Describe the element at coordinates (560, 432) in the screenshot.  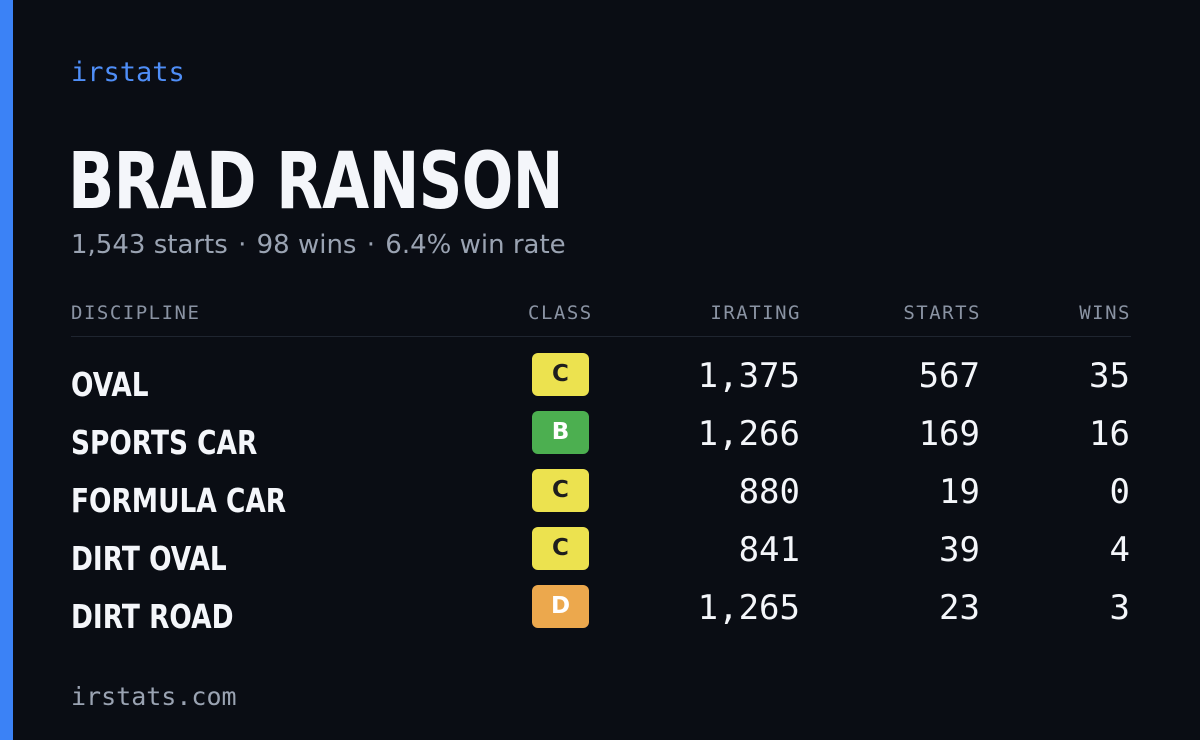
I see `class-badge: B` at that location.